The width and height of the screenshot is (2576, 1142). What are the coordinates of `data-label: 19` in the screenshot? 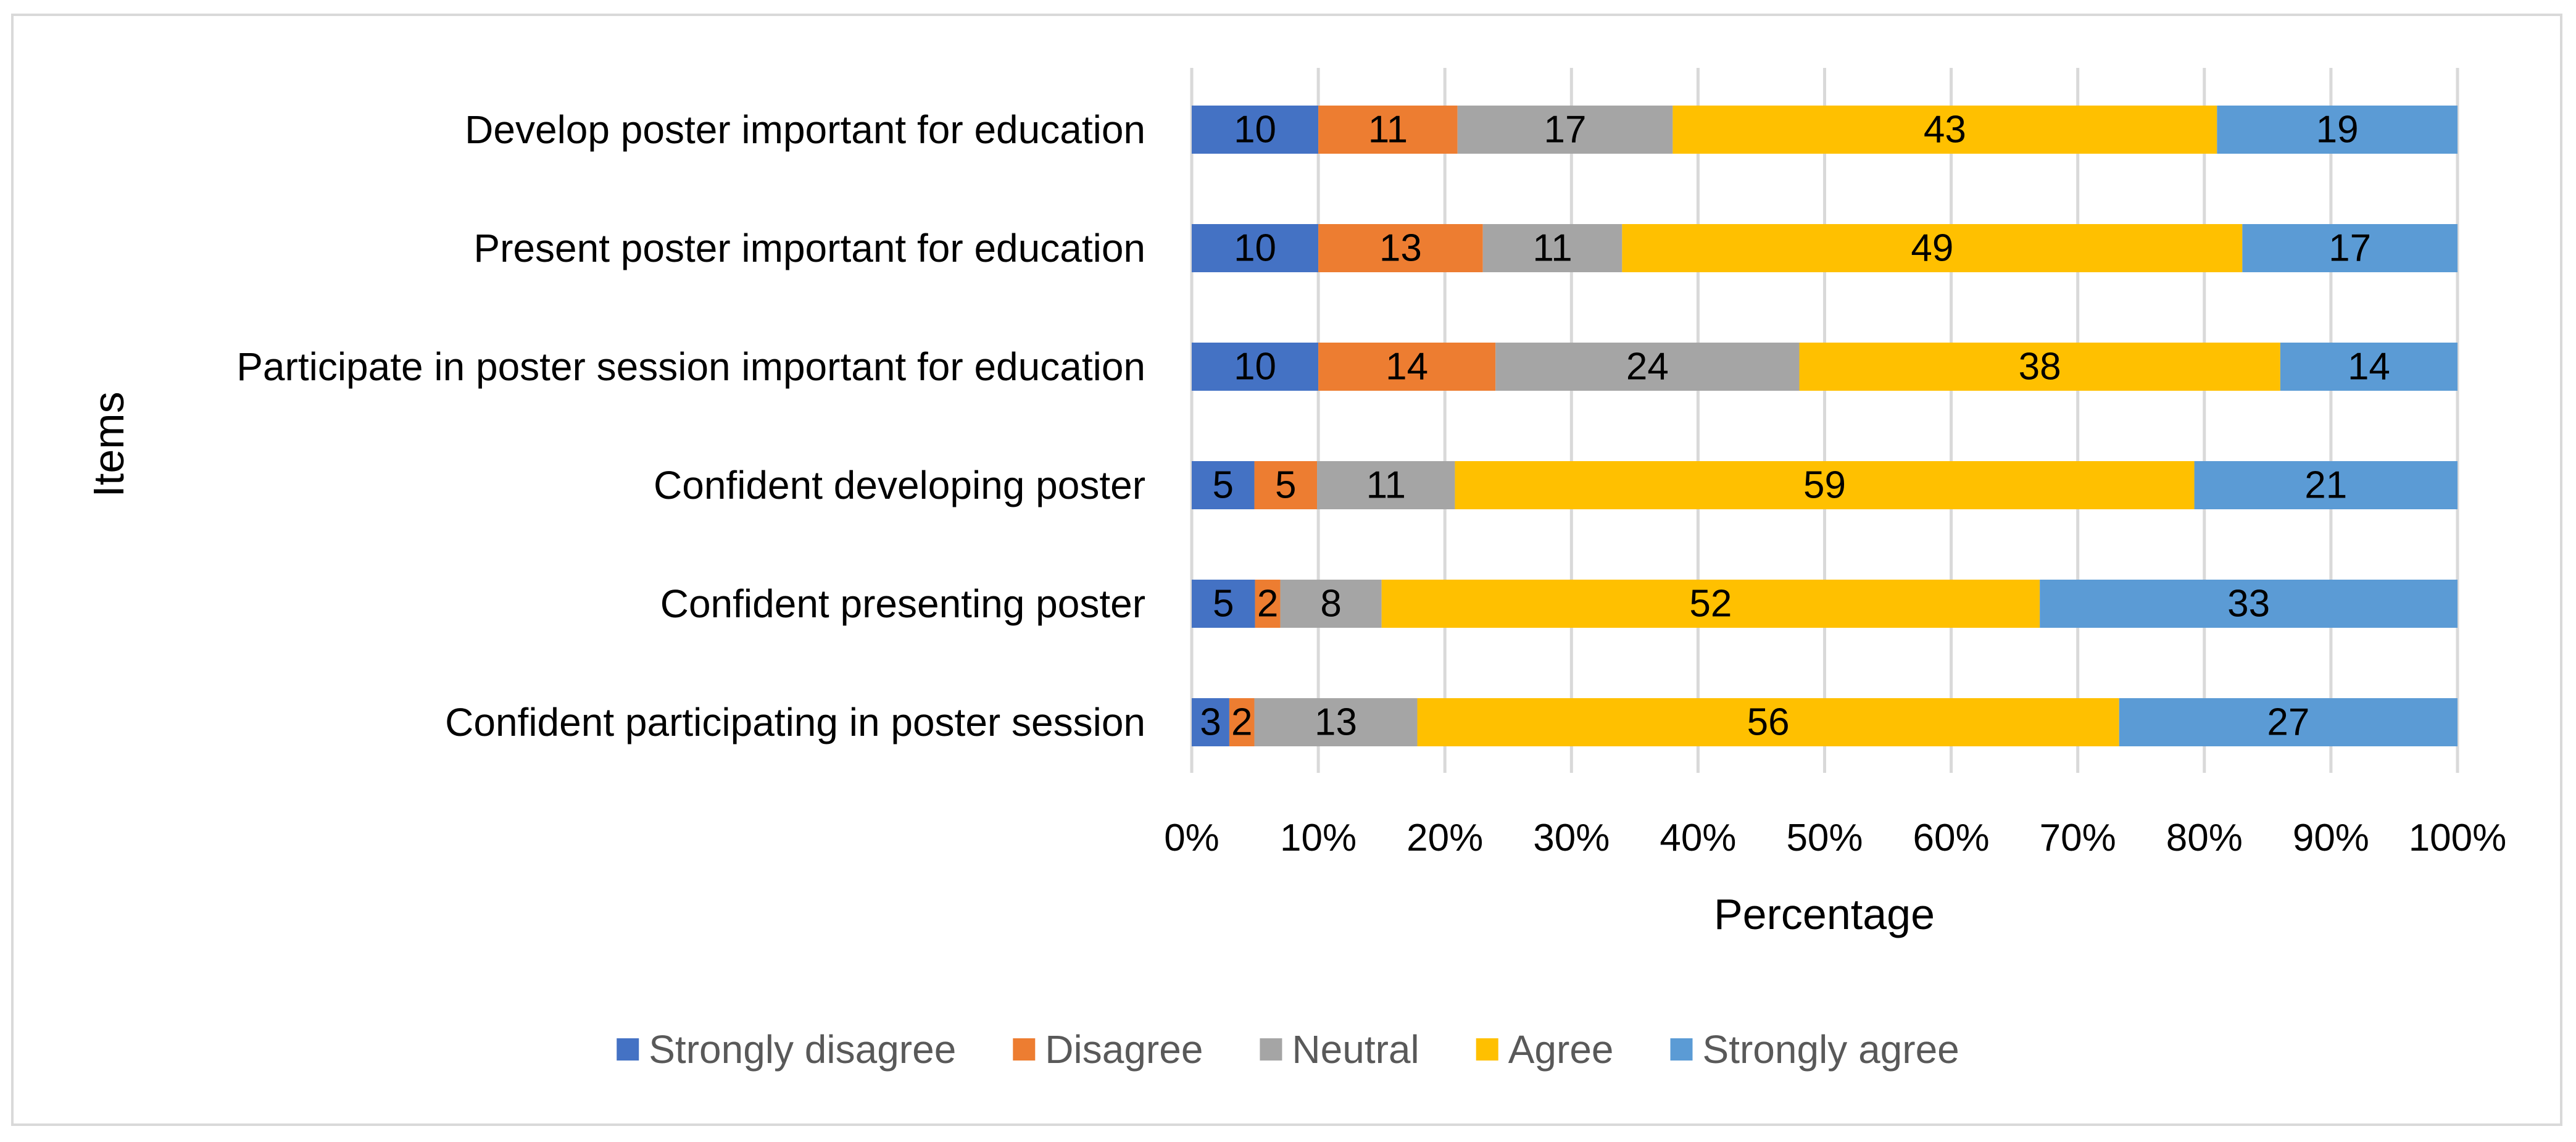 It's located at (2337, 130).